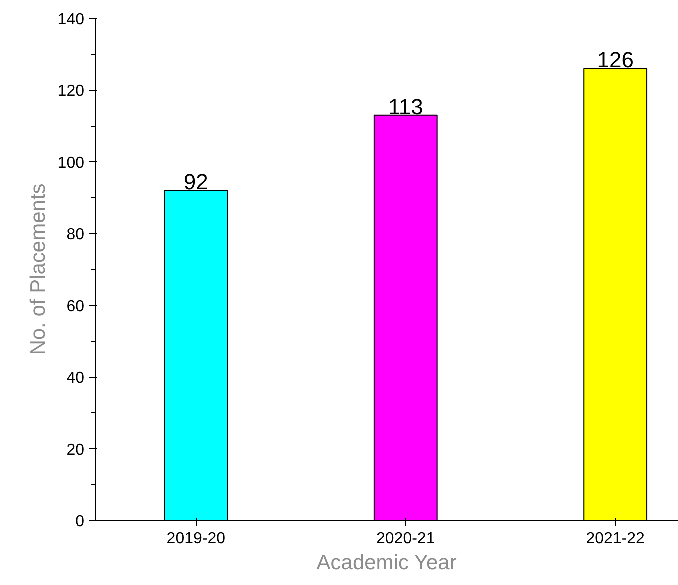 This screenshot has height=585, width=678. Describe the element at coordinates (38, 270) in the screenshot. I see `y-axis-title: No. of Placements` at that location.